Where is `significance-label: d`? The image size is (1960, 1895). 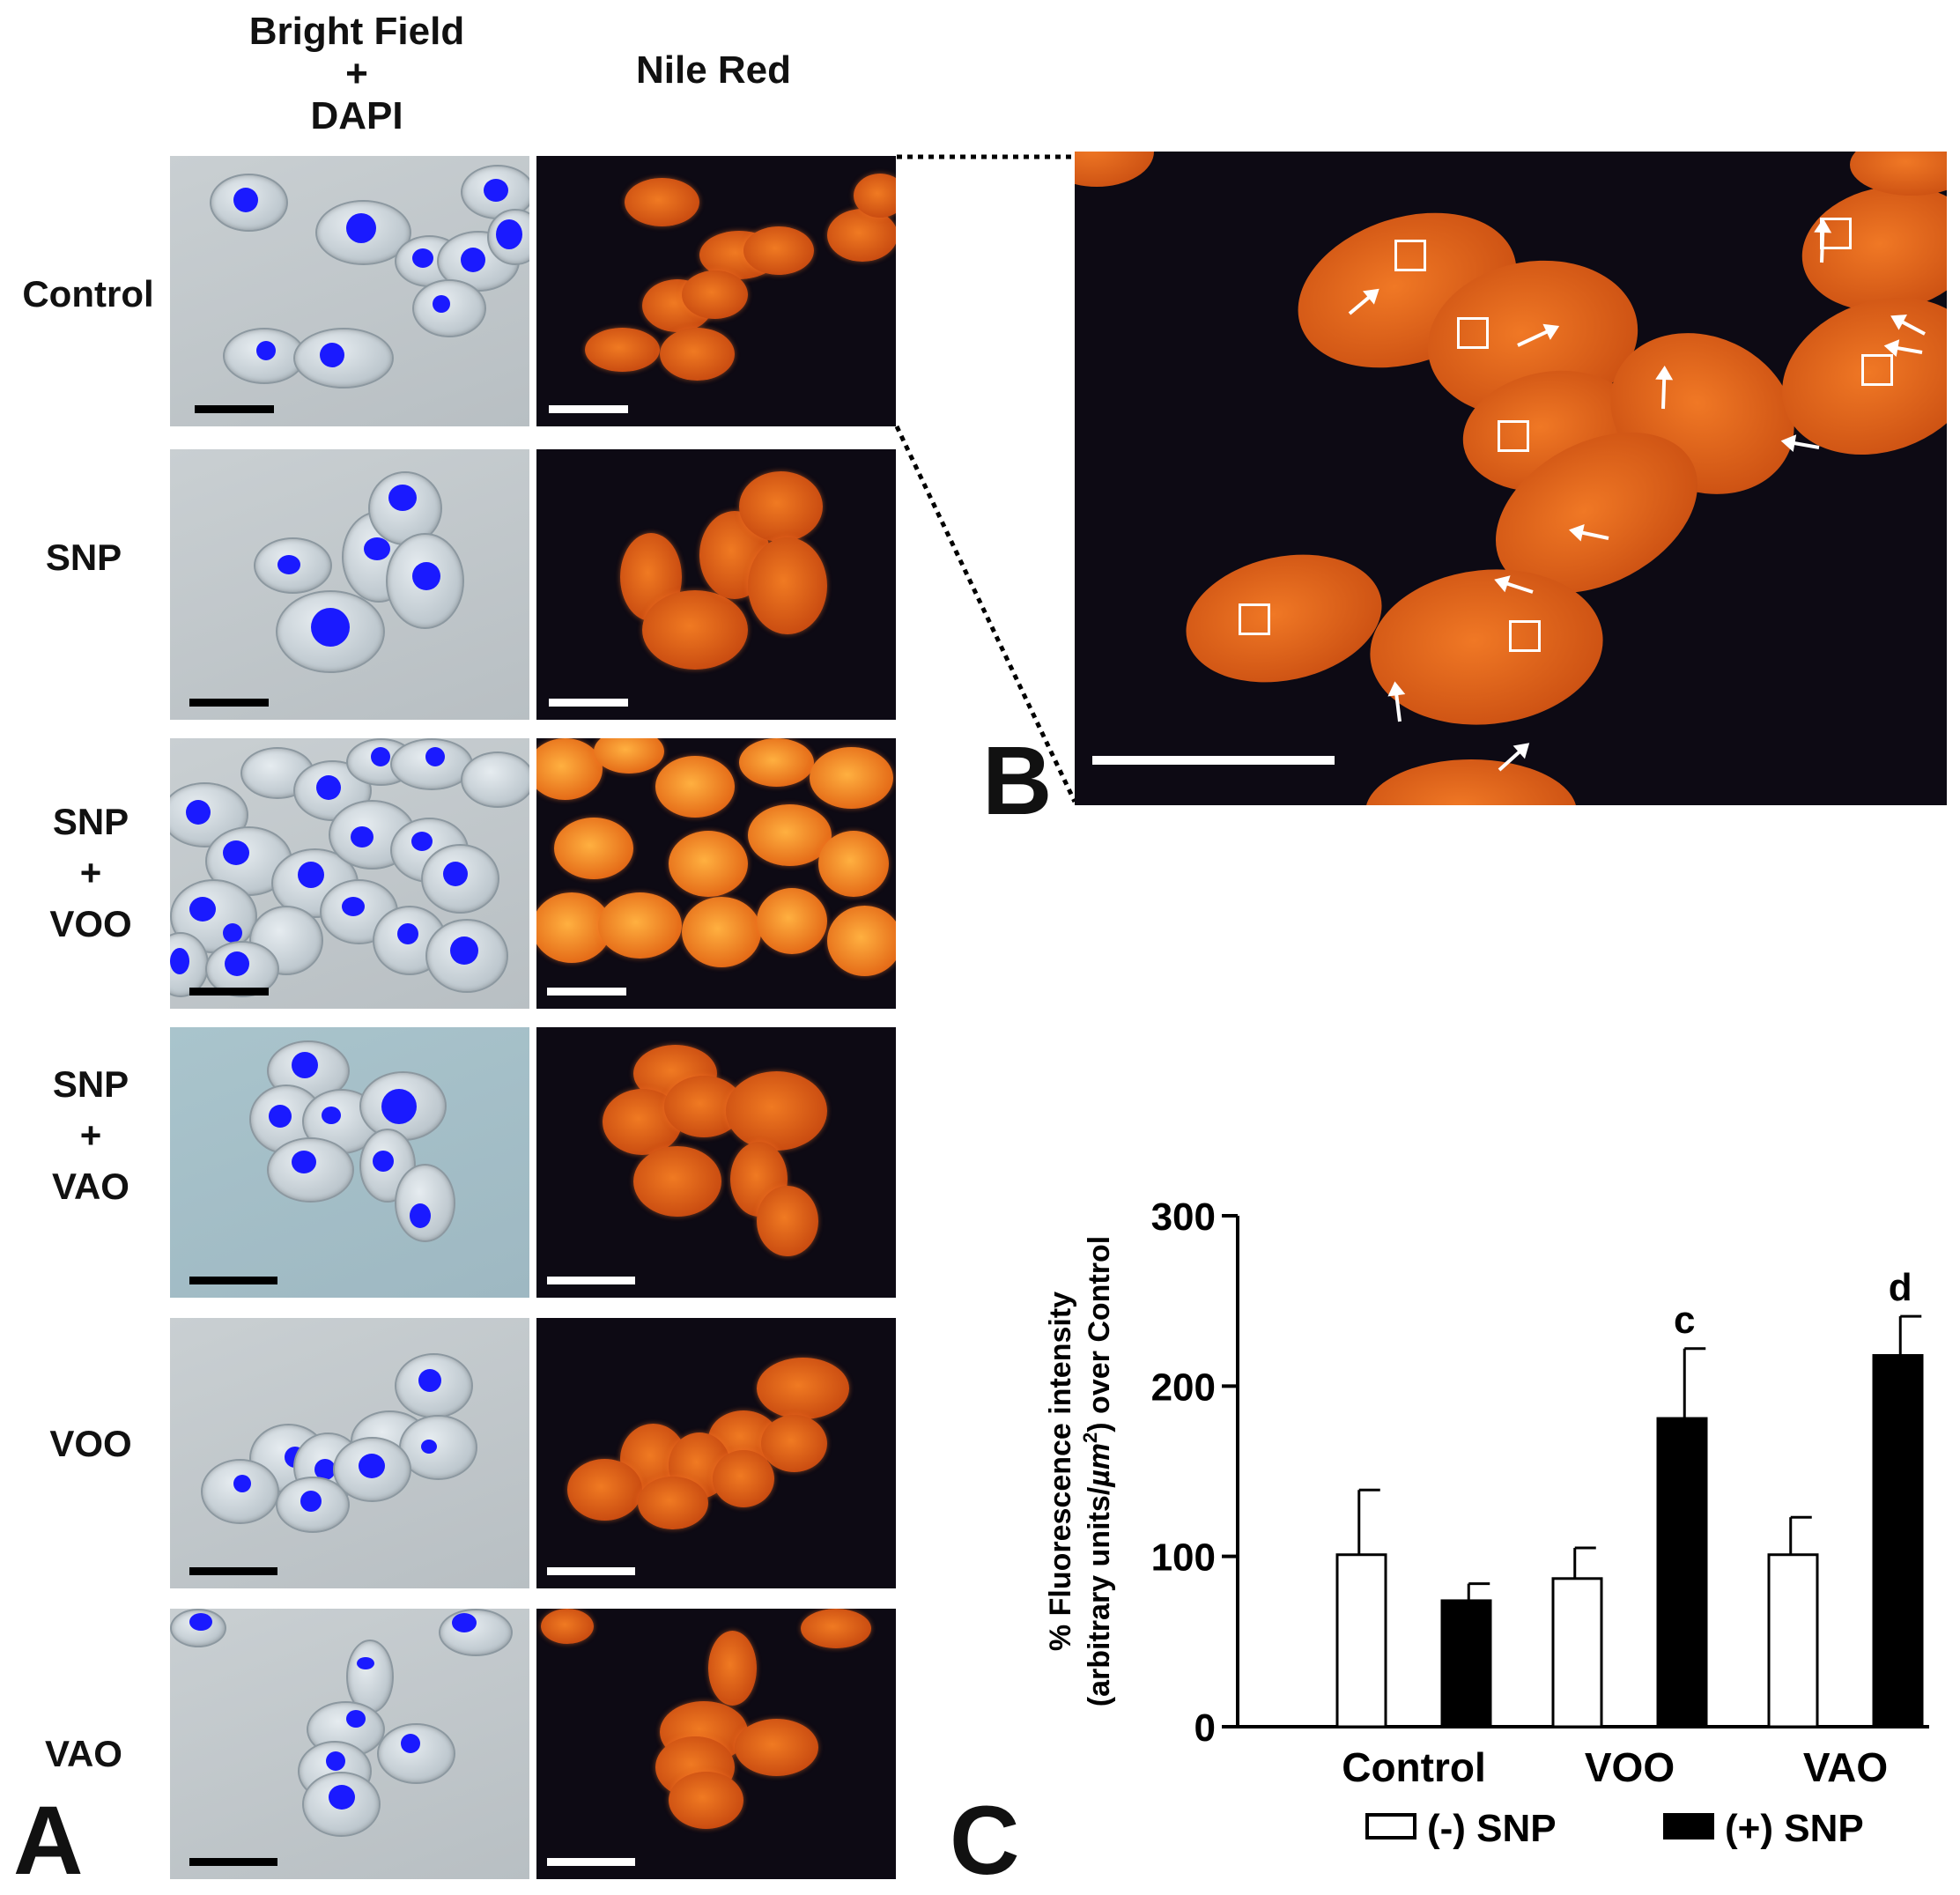 significance-label: d is located at coordinates (1900, 1287).